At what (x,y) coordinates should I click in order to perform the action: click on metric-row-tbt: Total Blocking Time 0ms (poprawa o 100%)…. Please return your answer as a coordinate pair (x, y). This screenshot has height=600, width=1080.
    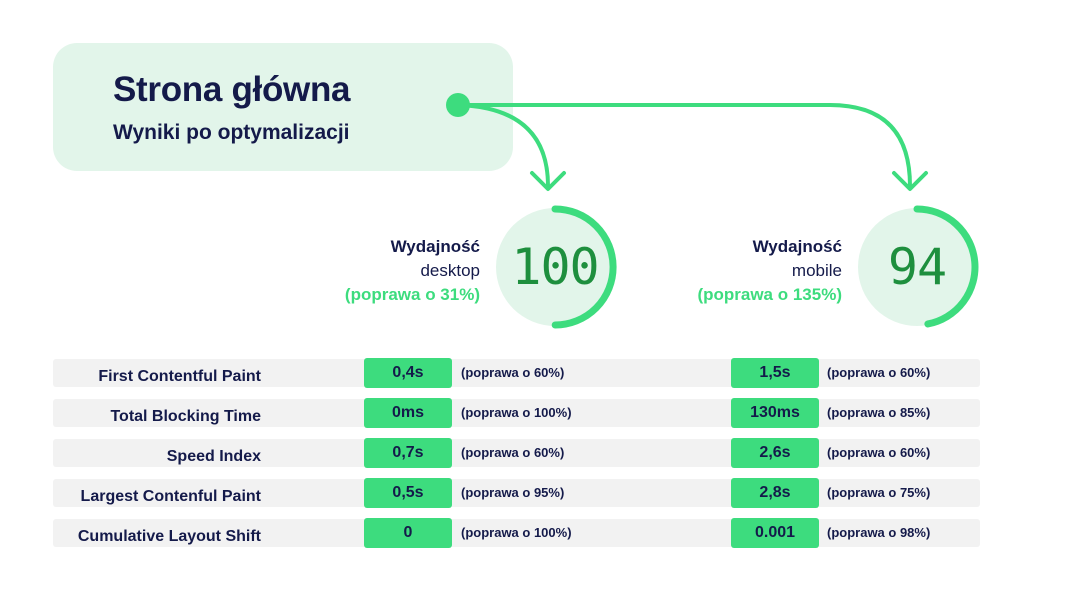
    Looking at the image, I should click on (516, 413).